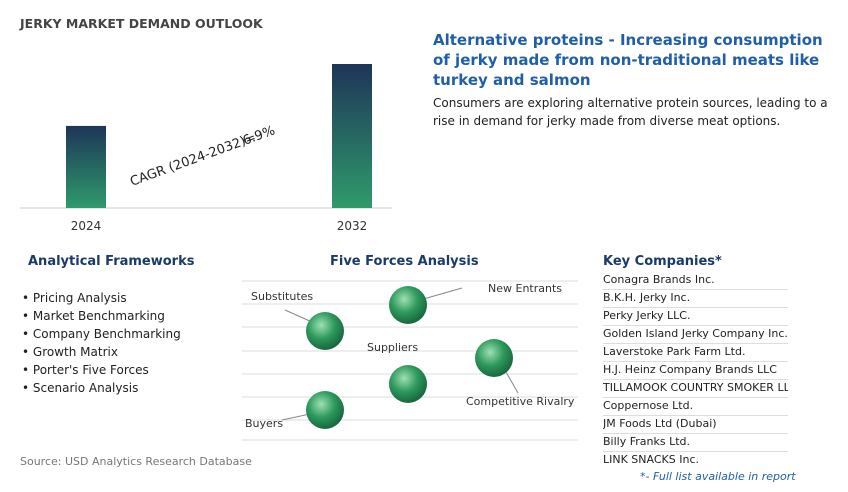 The height and width of the screenshot is (492, 848). Describe the element at coordinates (70, 352) in the screenshot. I see `framework-item: • Growth Matrix` at that location.